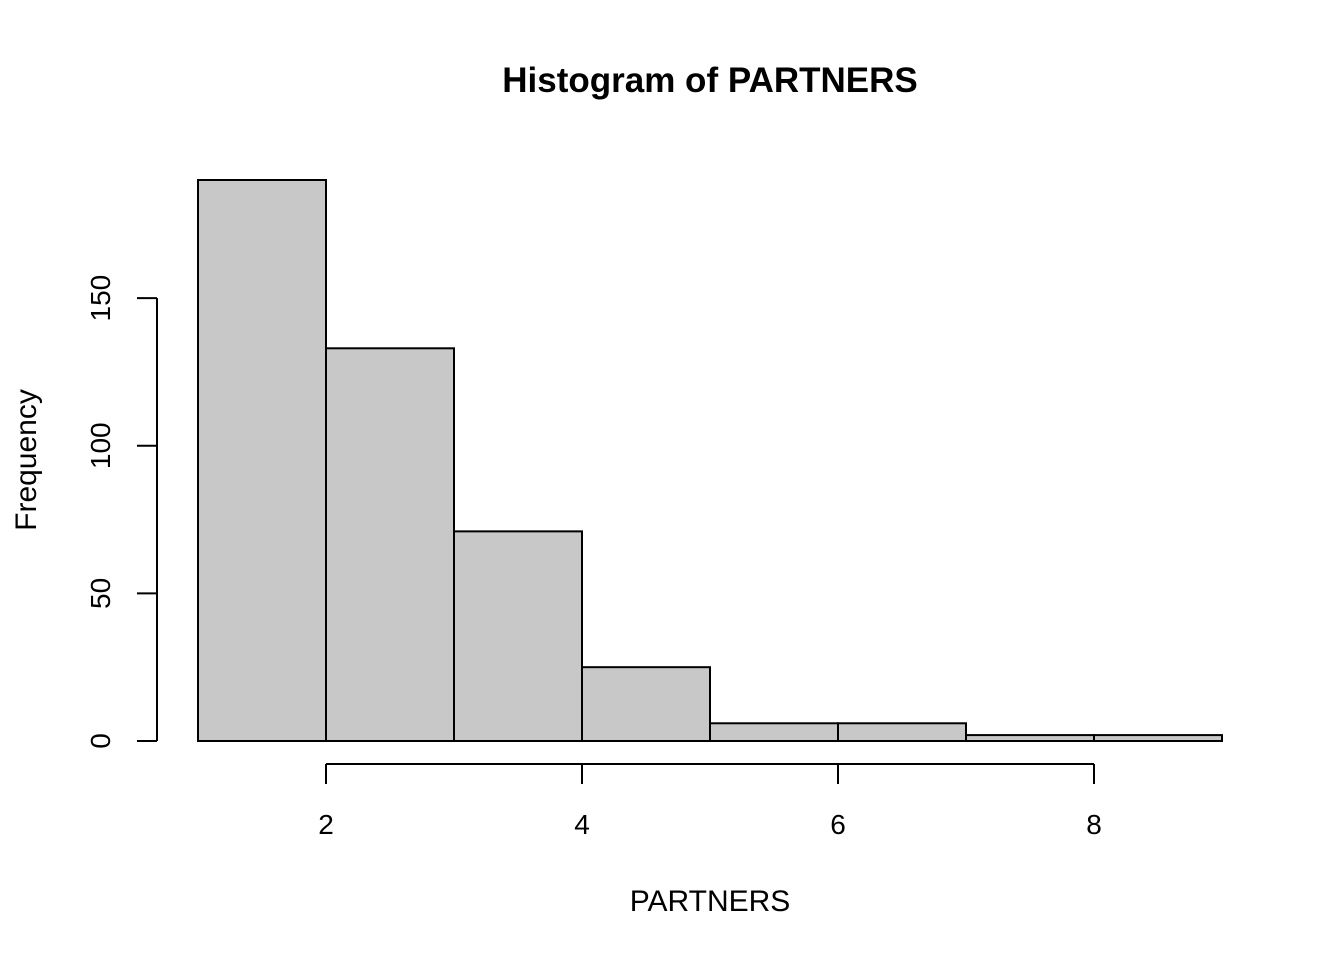  Describe the element at coordinates (582, 824) in the screenshot. I see `x-tick-label: 4` at that location.